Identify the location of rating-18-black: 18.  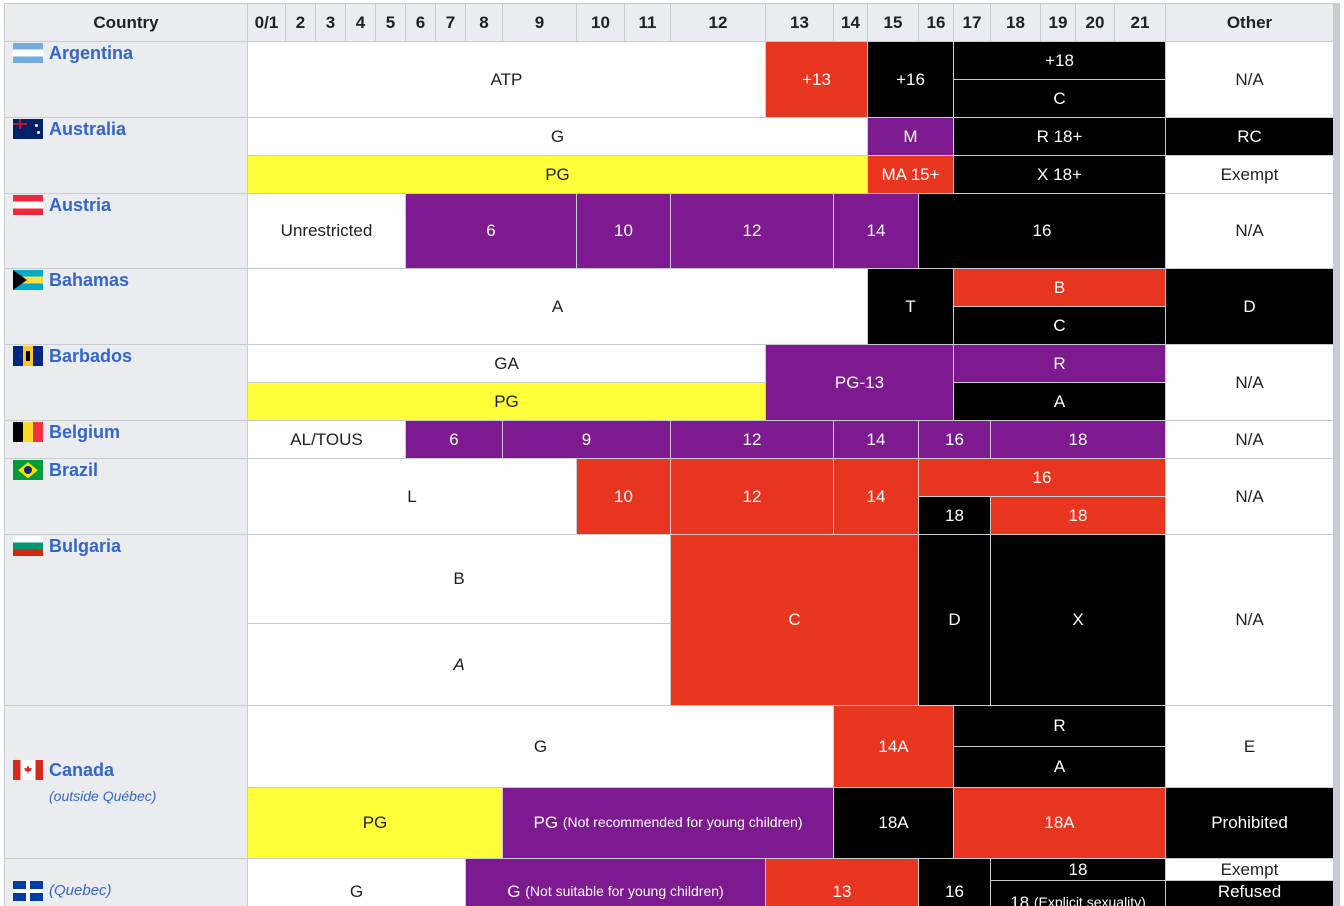
(954, 515).